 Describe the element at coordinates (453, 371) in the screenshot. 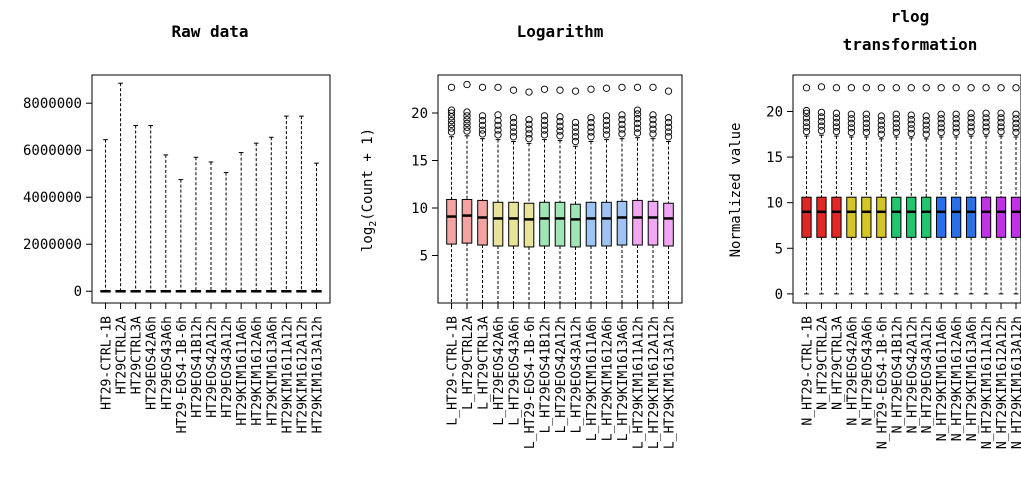

I see `x-tick-label: L_HT29-CTRL-1B` at that location.